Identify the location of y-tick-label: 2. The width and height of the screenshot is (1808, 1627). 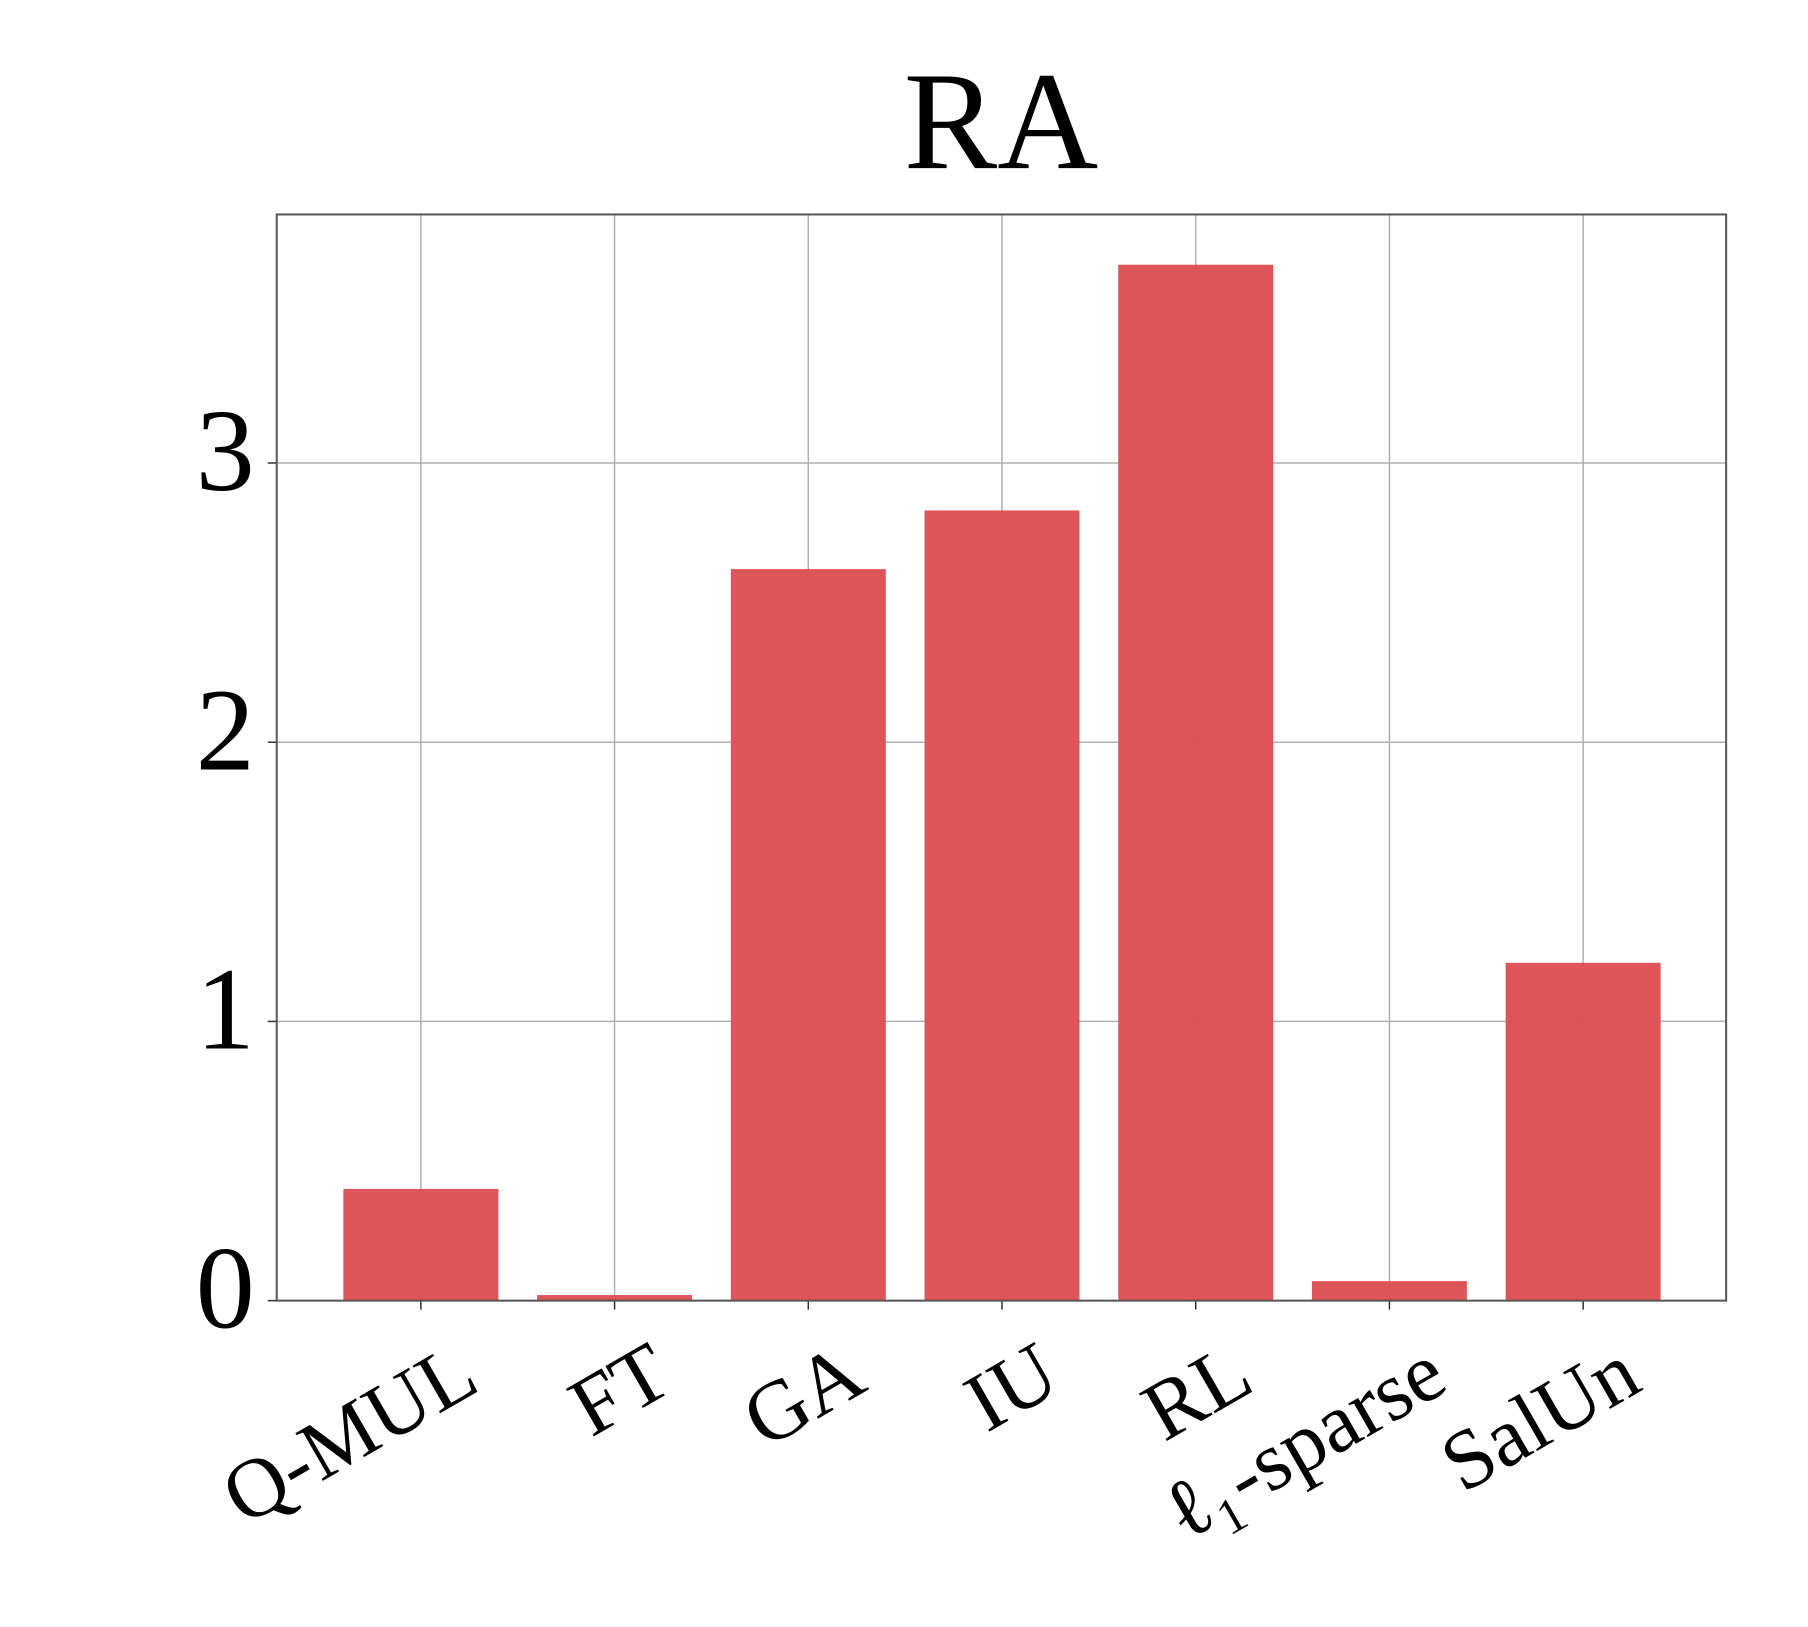
(225, 729).